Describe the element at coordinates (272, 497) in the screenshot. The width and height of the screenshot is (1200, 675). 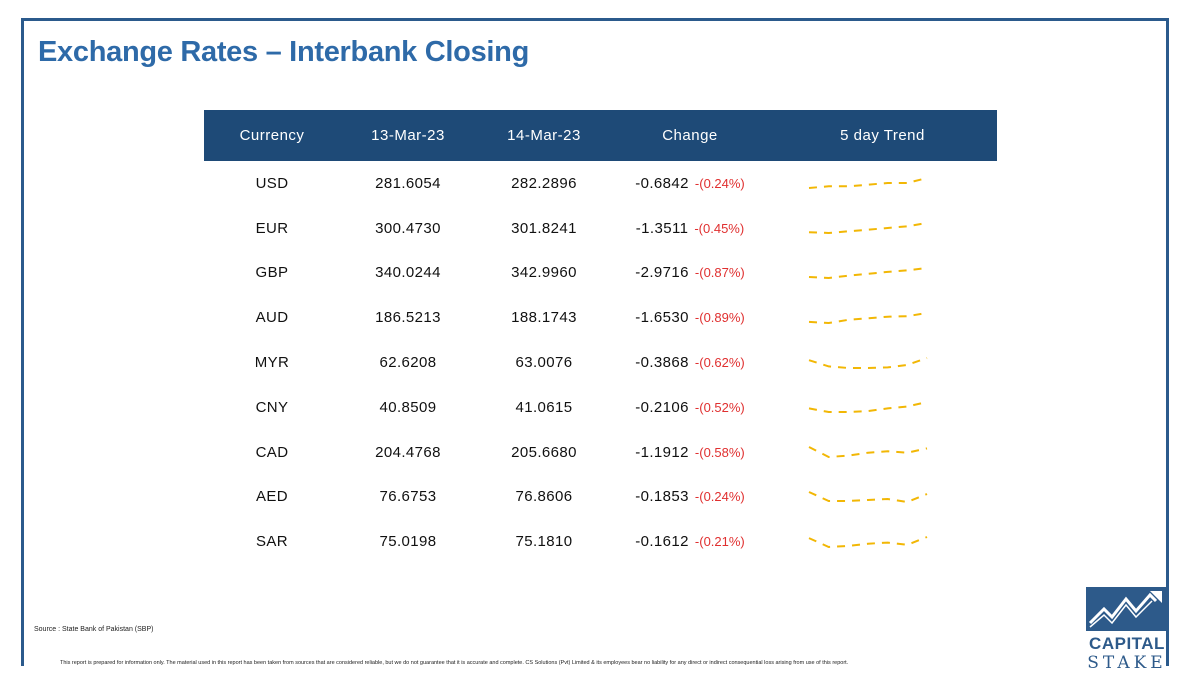
I see `cell-currency: AED` at that location.